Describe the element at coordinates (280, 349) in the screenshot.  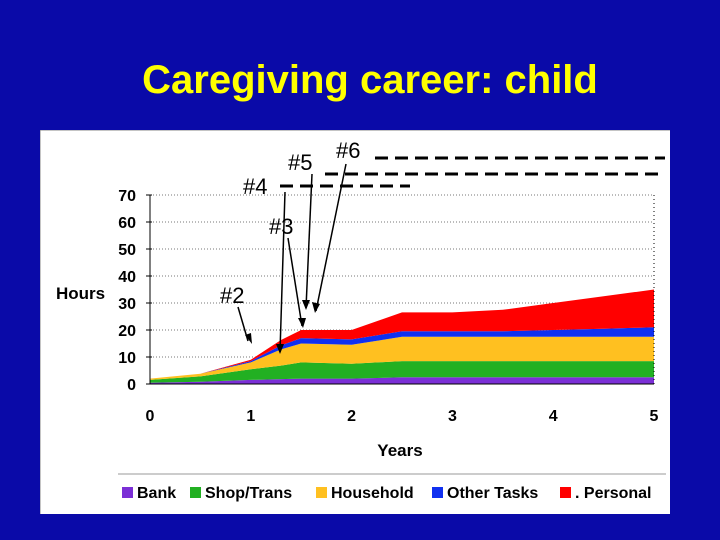
I see `annotation-4-arrowhead` at that location.